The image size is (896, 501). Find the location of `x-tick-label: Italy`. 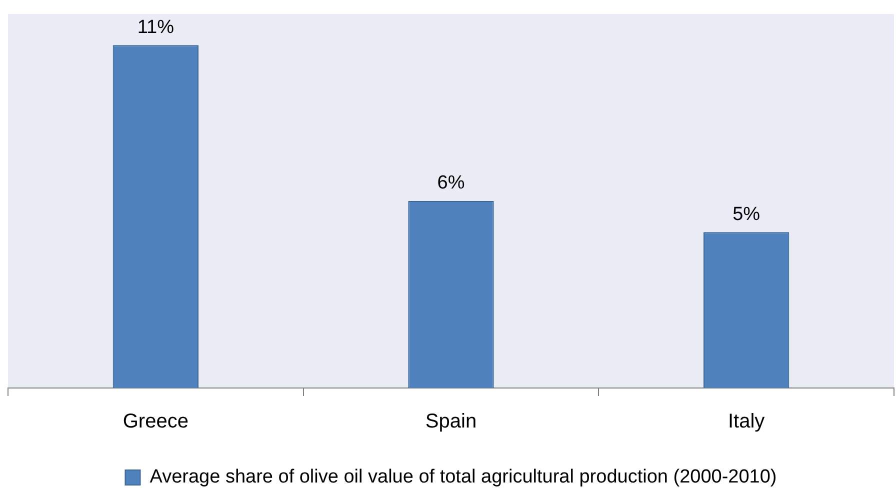

x-tick-label: Italy is located at coordinates (746, 421).